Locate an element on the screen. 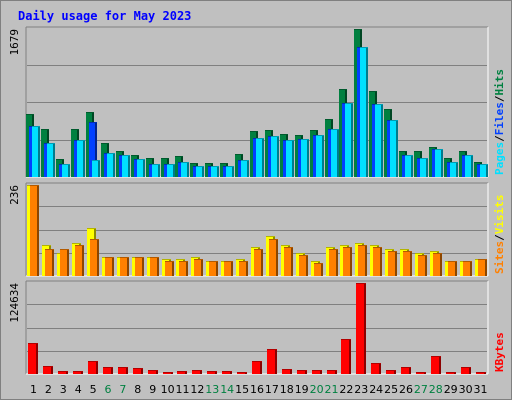  x-tick-label: 18 is located at coordinates (287, 389).